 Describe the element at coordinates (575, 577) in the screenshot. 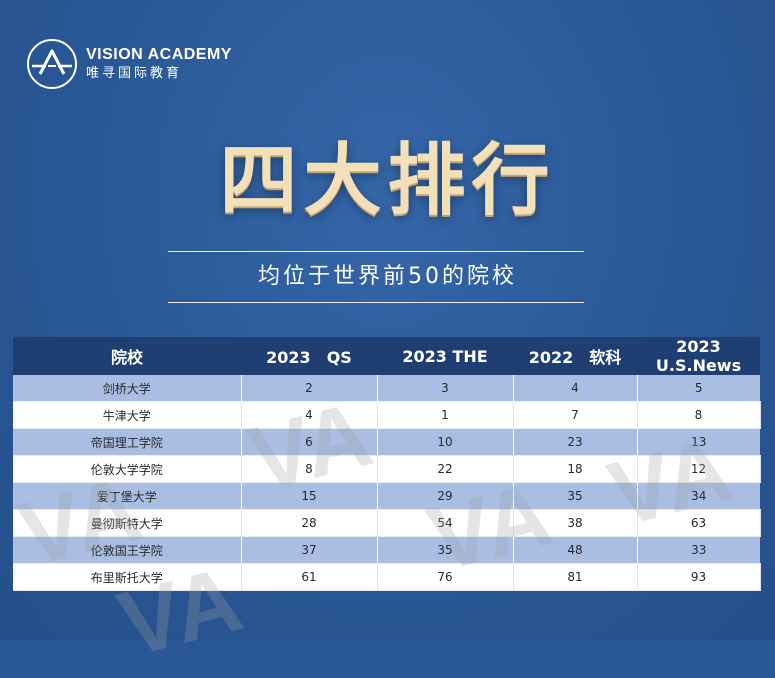

I see `cell-shanghai: 81` at that location.